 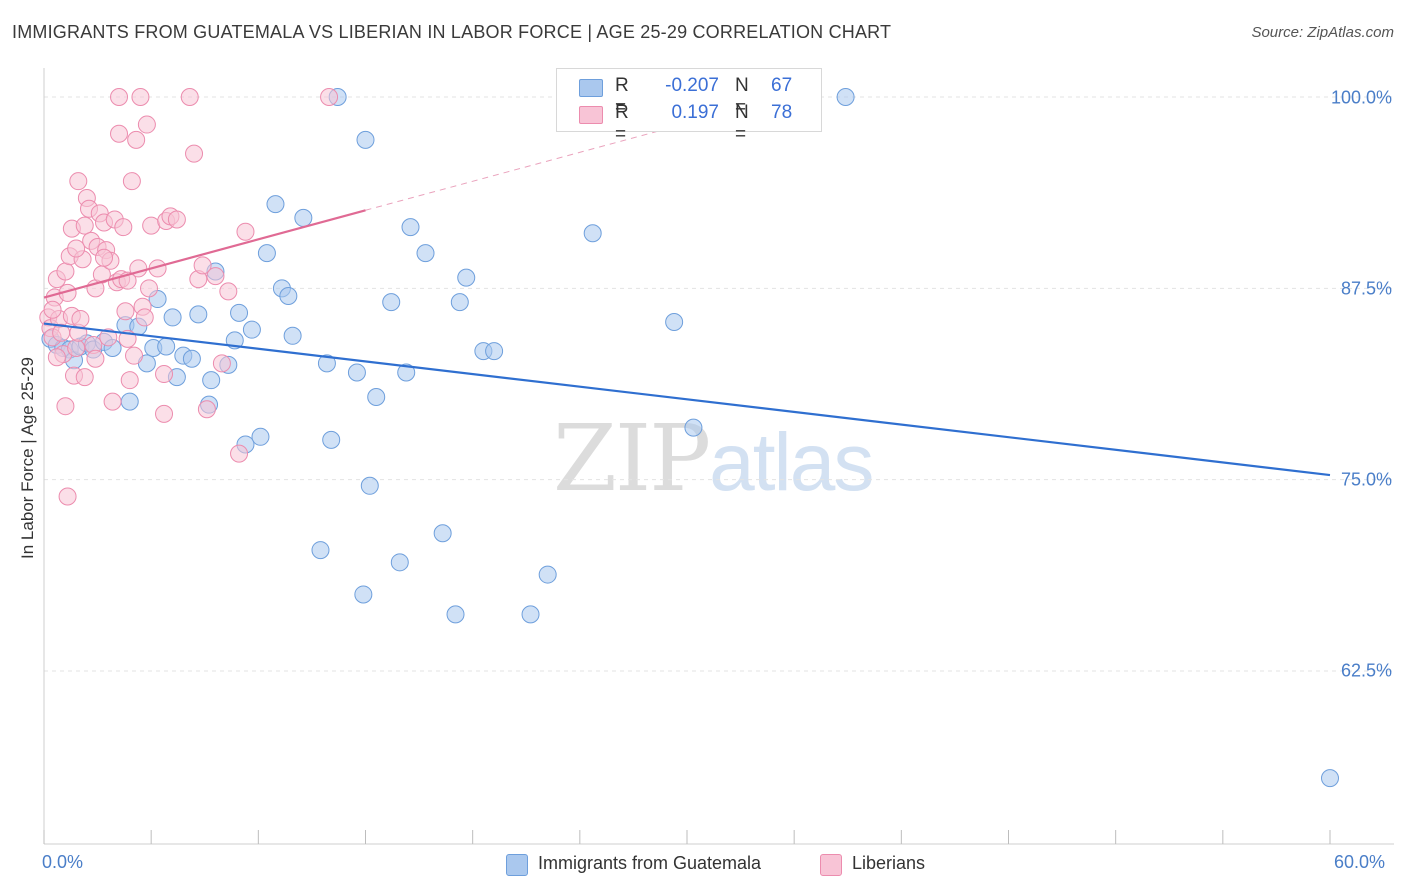 What do you see at coordinates (831, 865) in the screenshot?
I see `bottom-legend-swatch-liberians` at bounding box center [831, 865].